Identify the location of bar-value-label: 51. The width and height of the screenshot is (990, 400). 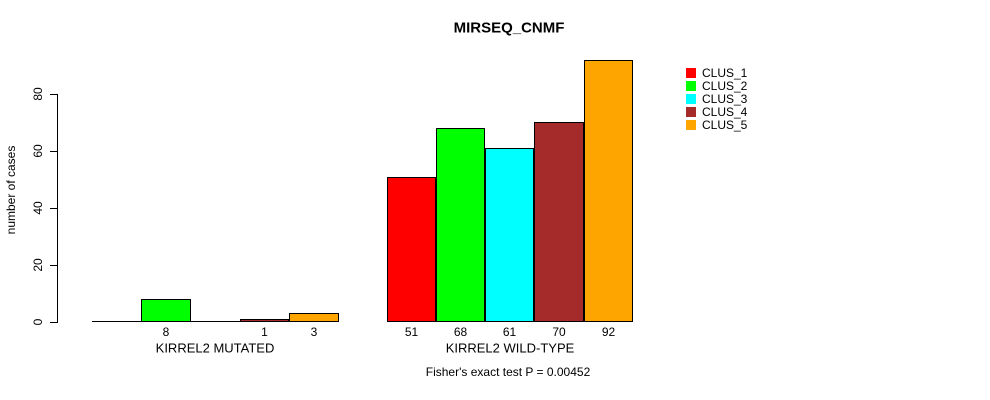
(411, 332).